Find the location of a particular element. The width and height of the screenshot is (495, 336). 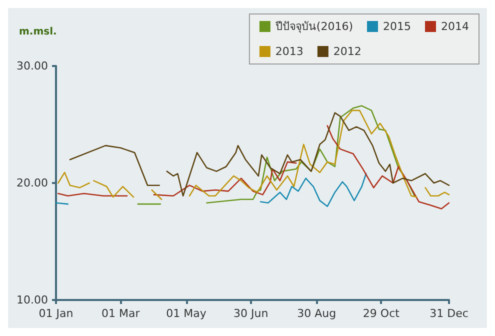

legend-label: 2015 is located at coordinates (397, 26).